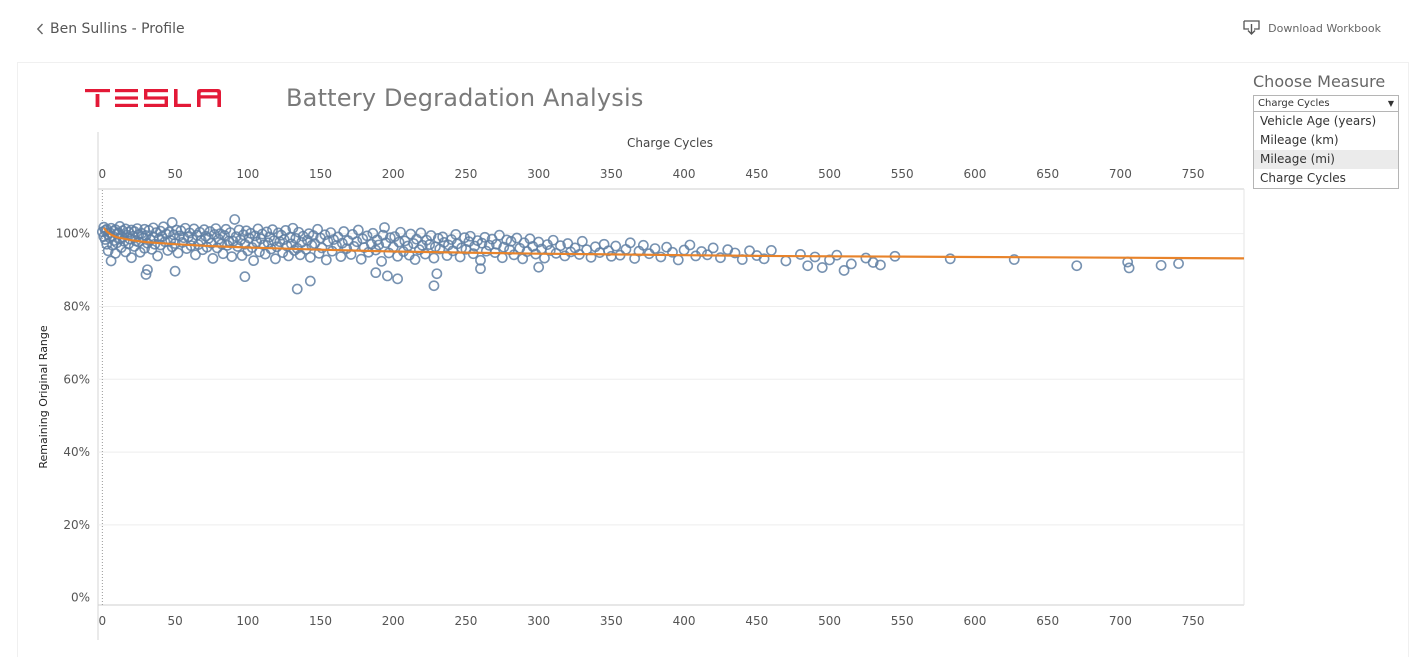 The image size is (1422, 657). What do you see at coordinates (1318, 121) in the screenshot?
I see `measure-option-vehicle-age: Vehicle Age (years)` at bounding box center [1318, 121].